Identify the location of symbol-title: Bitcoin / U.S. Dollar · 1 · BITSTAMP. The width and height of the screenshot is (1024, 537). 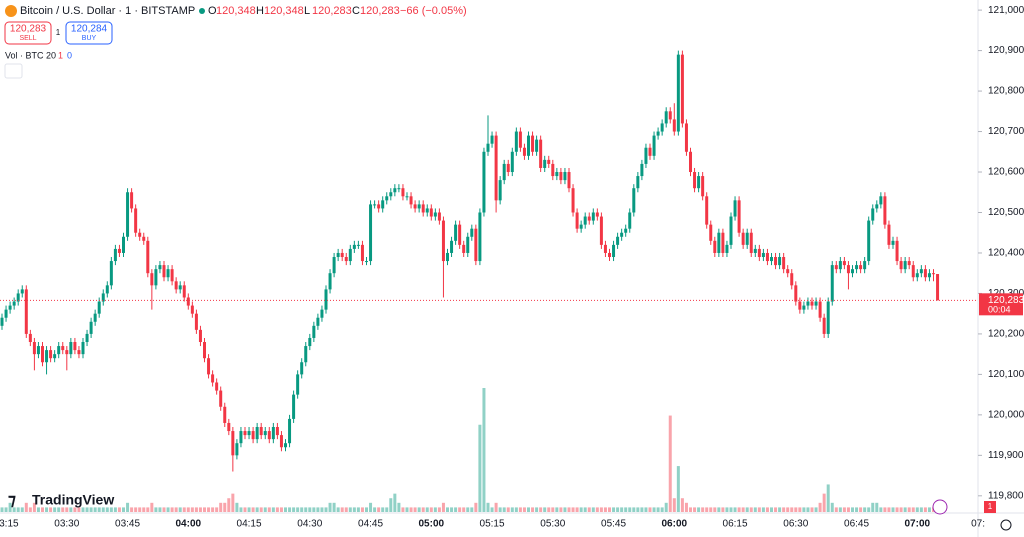
(107, 11).